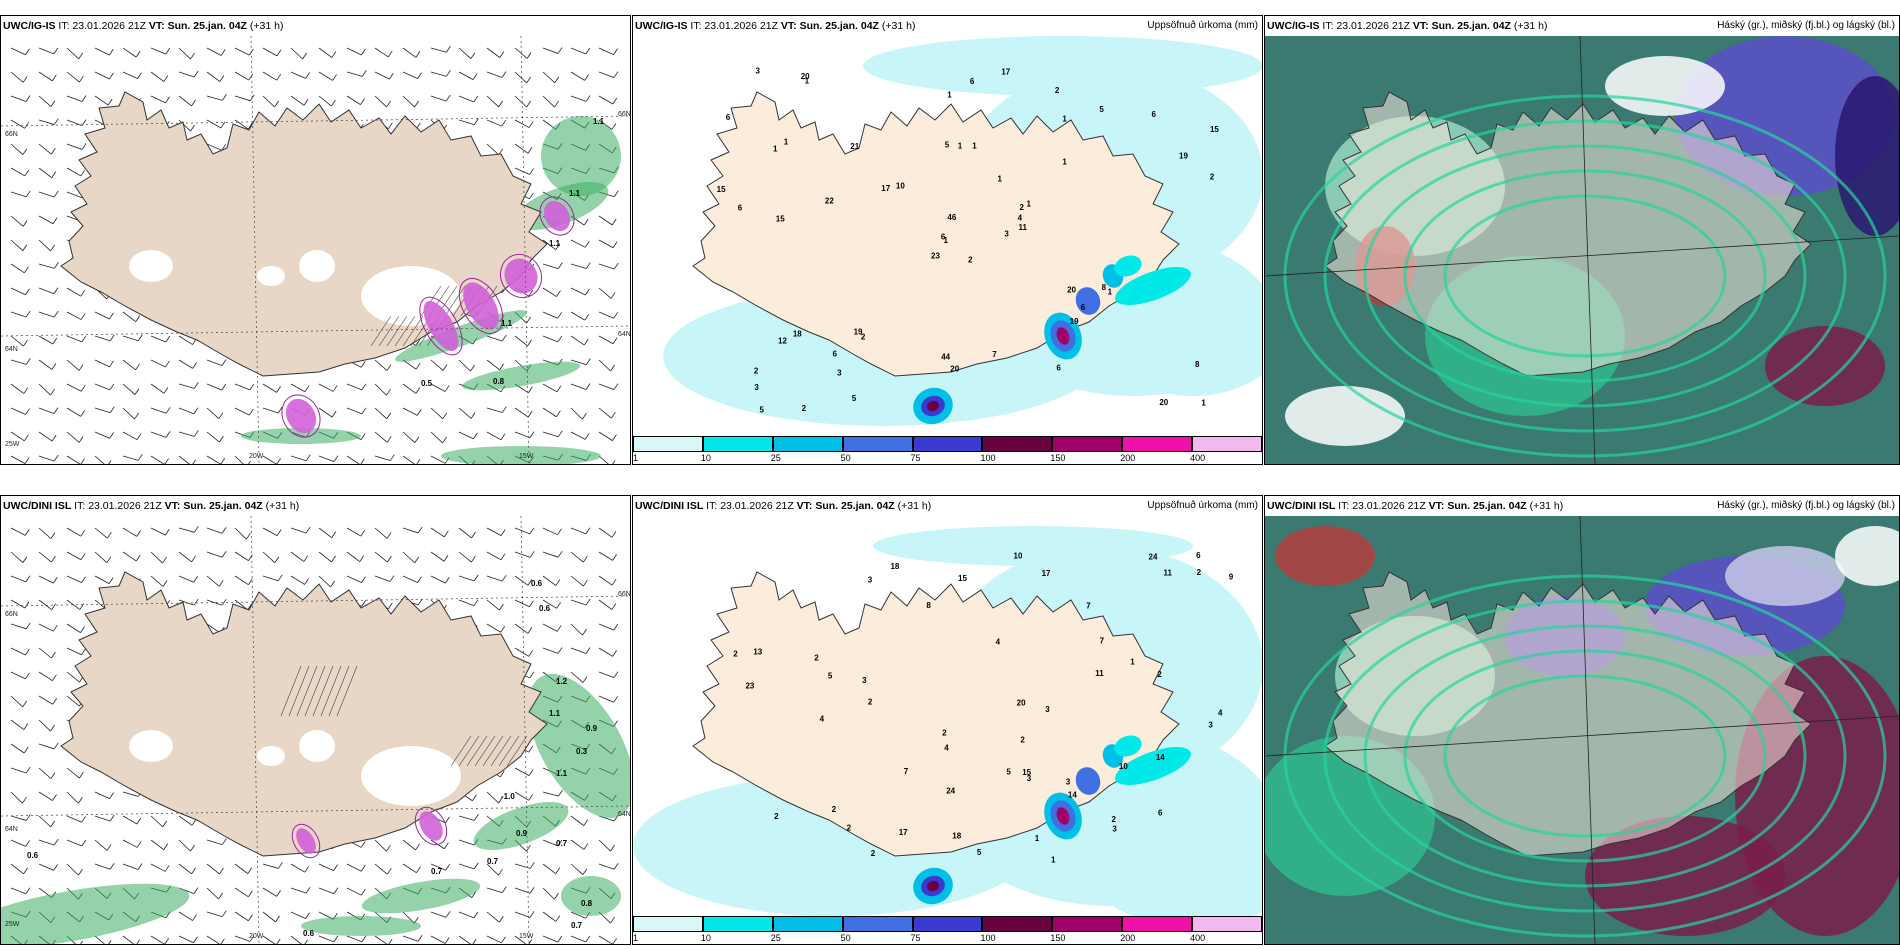  What do you see at coordinates (1046, 573) in the screenshot?
I see `precip-value-label: 17` at bounding box center [1046, 573].